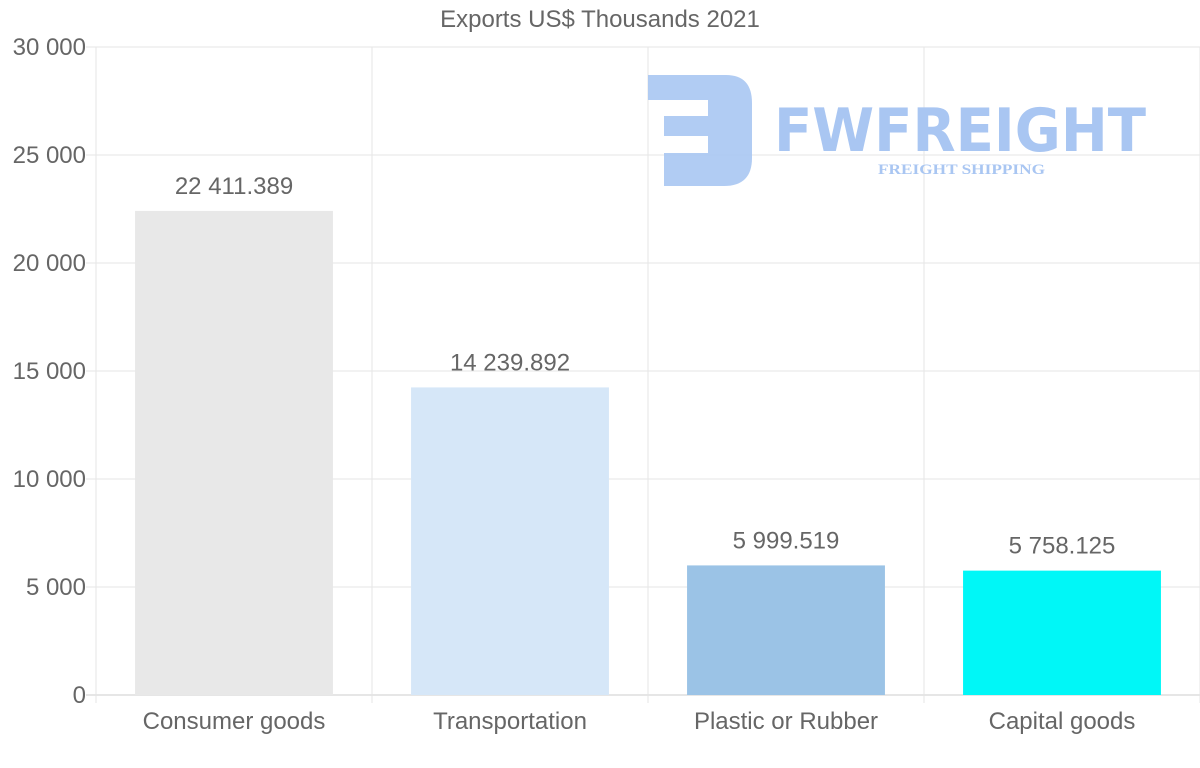  What do you see at coordinates (786, 630) in the screenshot?
I see `bar-plastic-or-rubber` at bounding box center [786, 630].